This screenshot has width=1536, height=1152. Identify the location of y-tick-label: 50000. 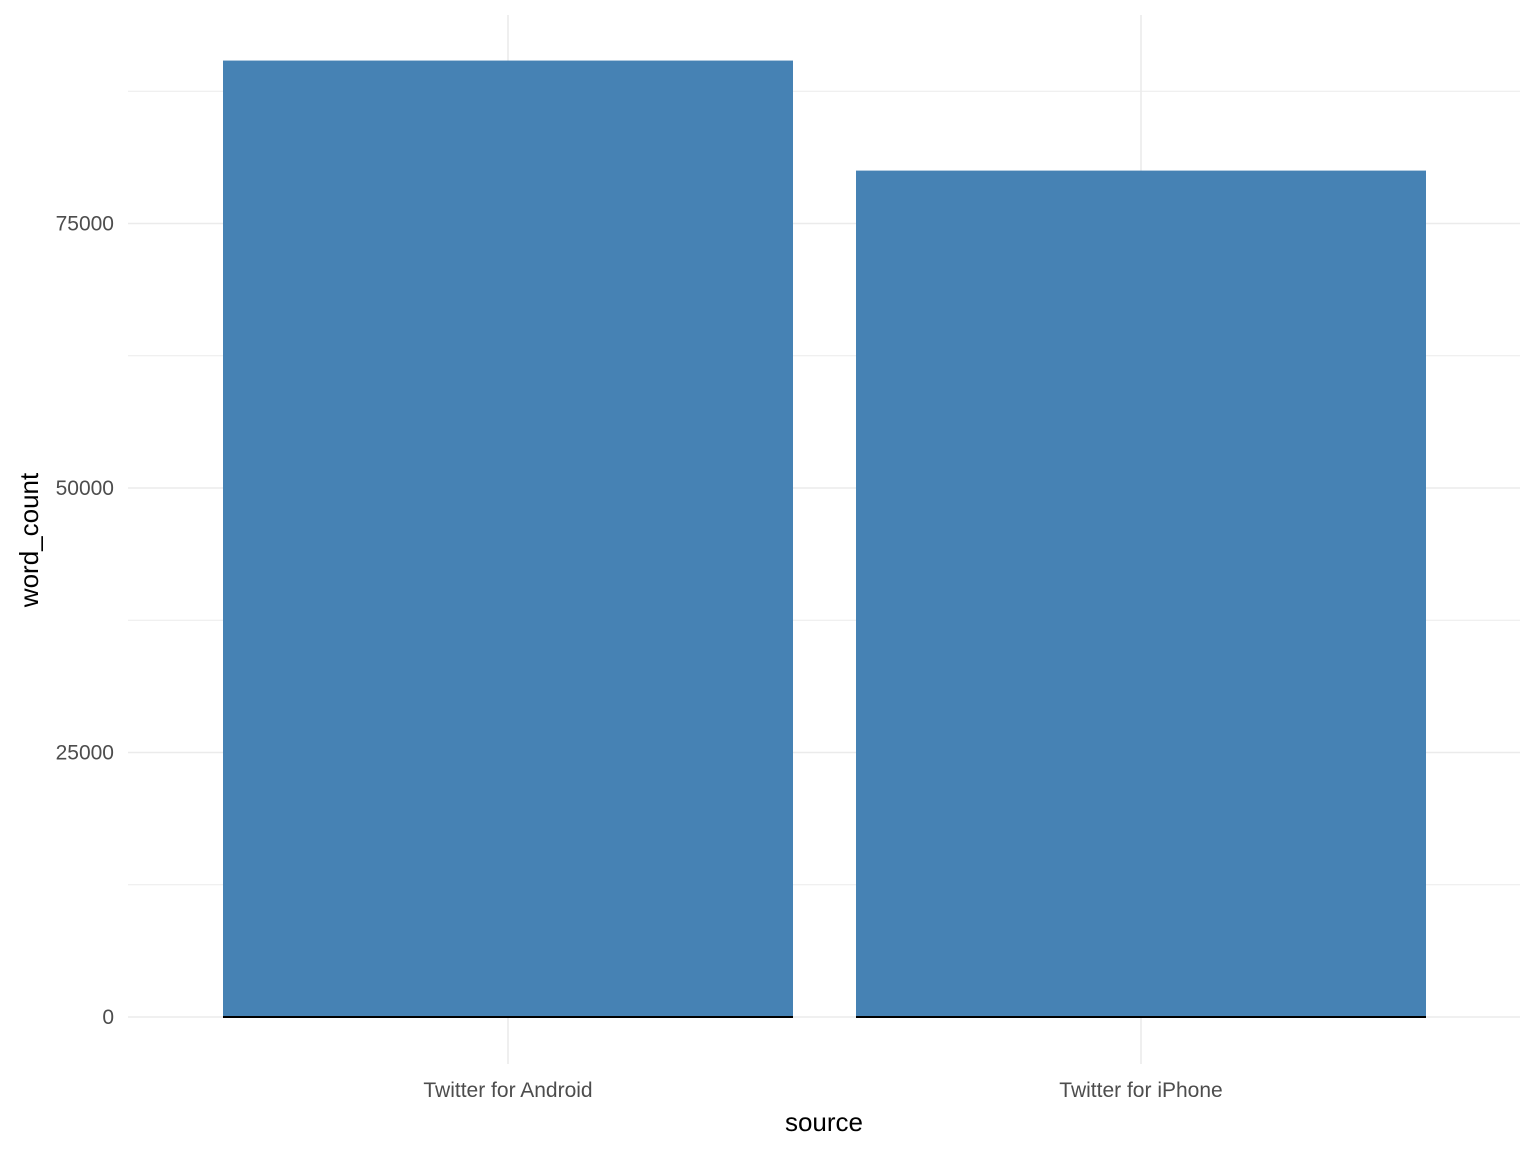
(85, 488).